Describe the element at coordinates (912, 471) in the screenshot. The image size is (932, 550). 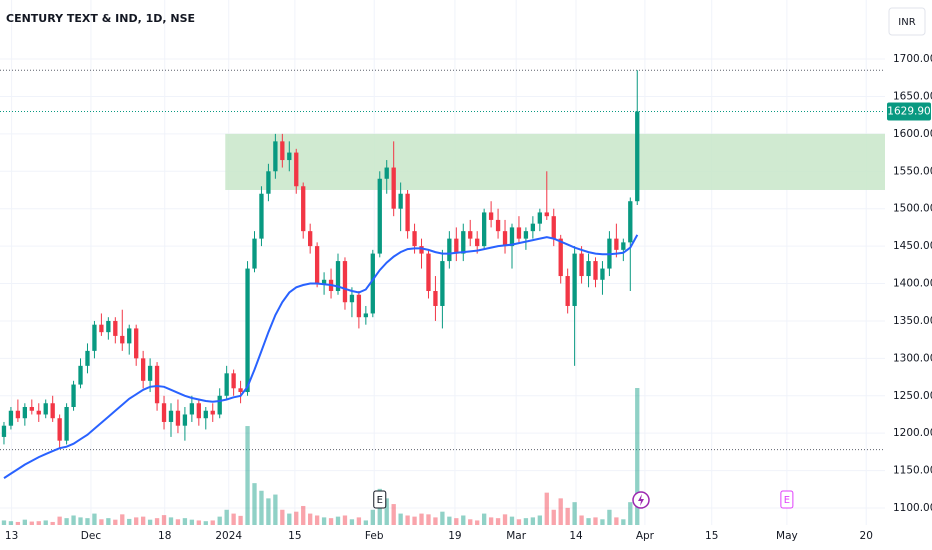
I see `y-tick-label: 1150.00` at that location.